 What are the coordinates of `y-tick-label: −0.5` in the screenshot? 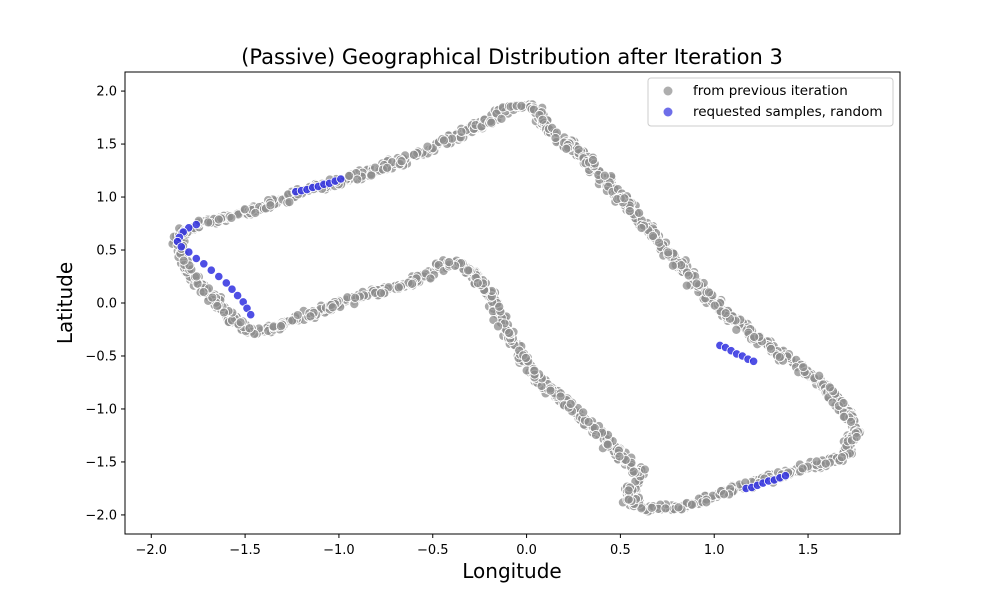 It's located at (101, 356).